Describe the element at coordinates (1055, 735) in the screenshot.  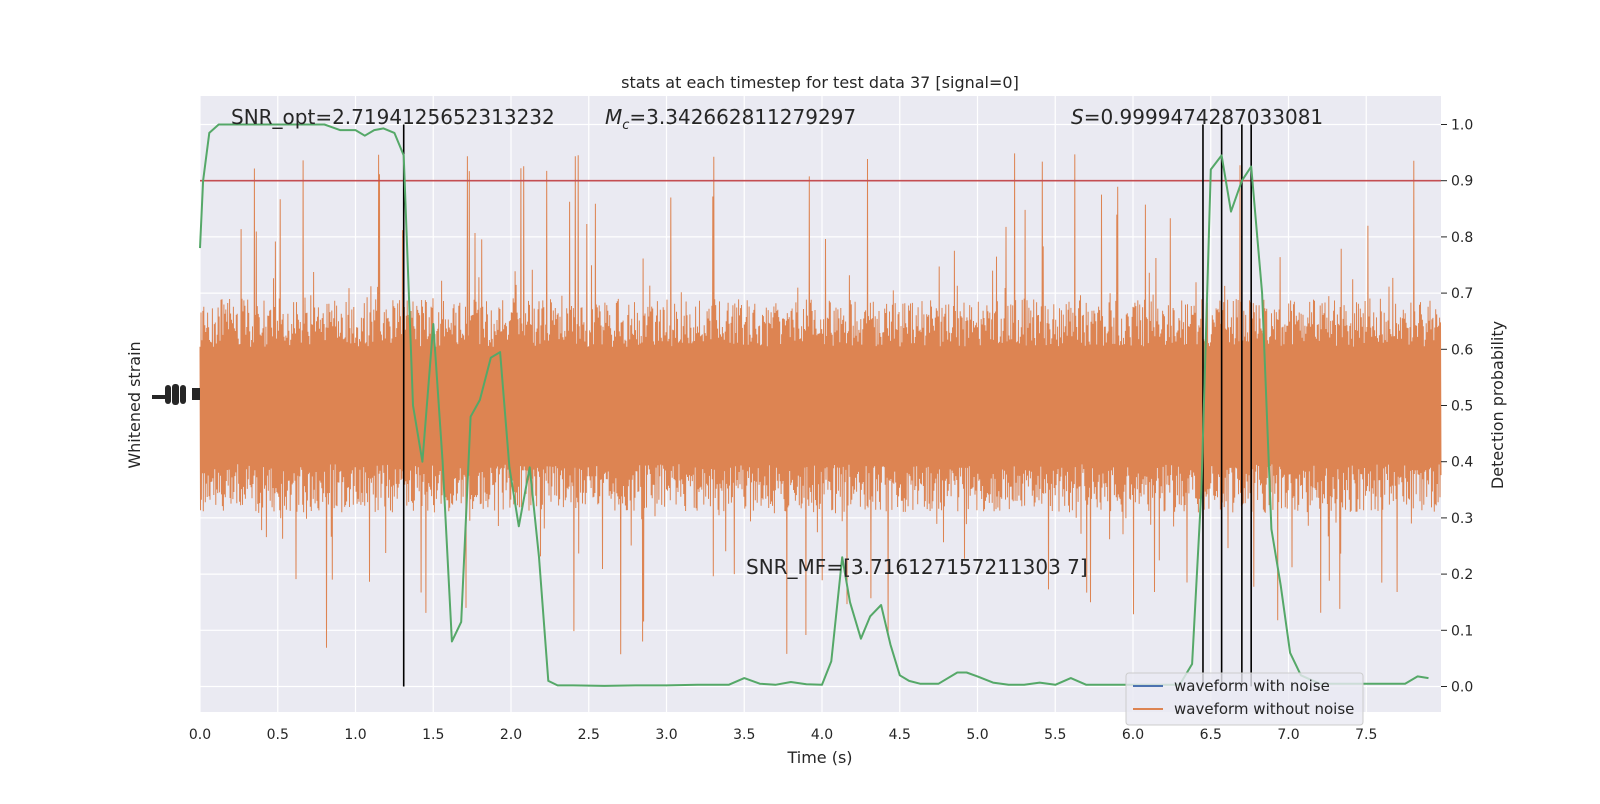
I see `x-tick-label: 5.5` at that location.